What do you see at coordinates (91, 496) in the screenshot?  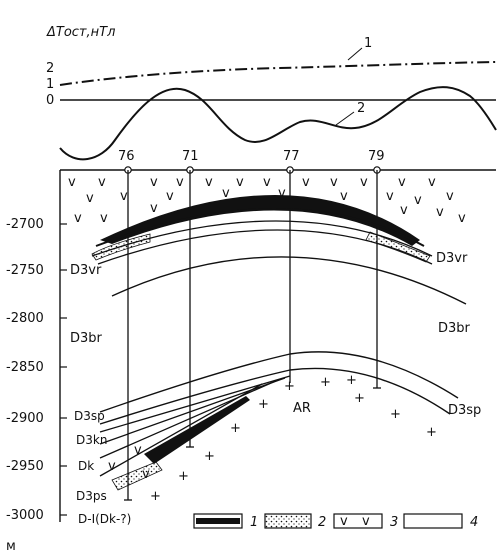 I see `formation-label-d3ps: D3ps` at bounding box center [91, 496].